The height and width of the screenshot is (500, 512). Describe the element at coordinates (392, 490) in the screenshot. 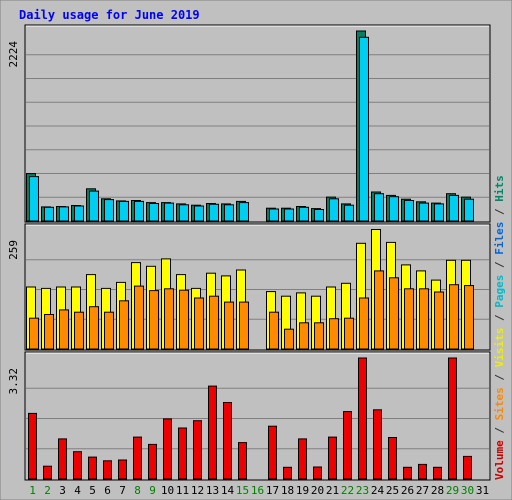

I see `x-tick-day-25: 25` at that location.